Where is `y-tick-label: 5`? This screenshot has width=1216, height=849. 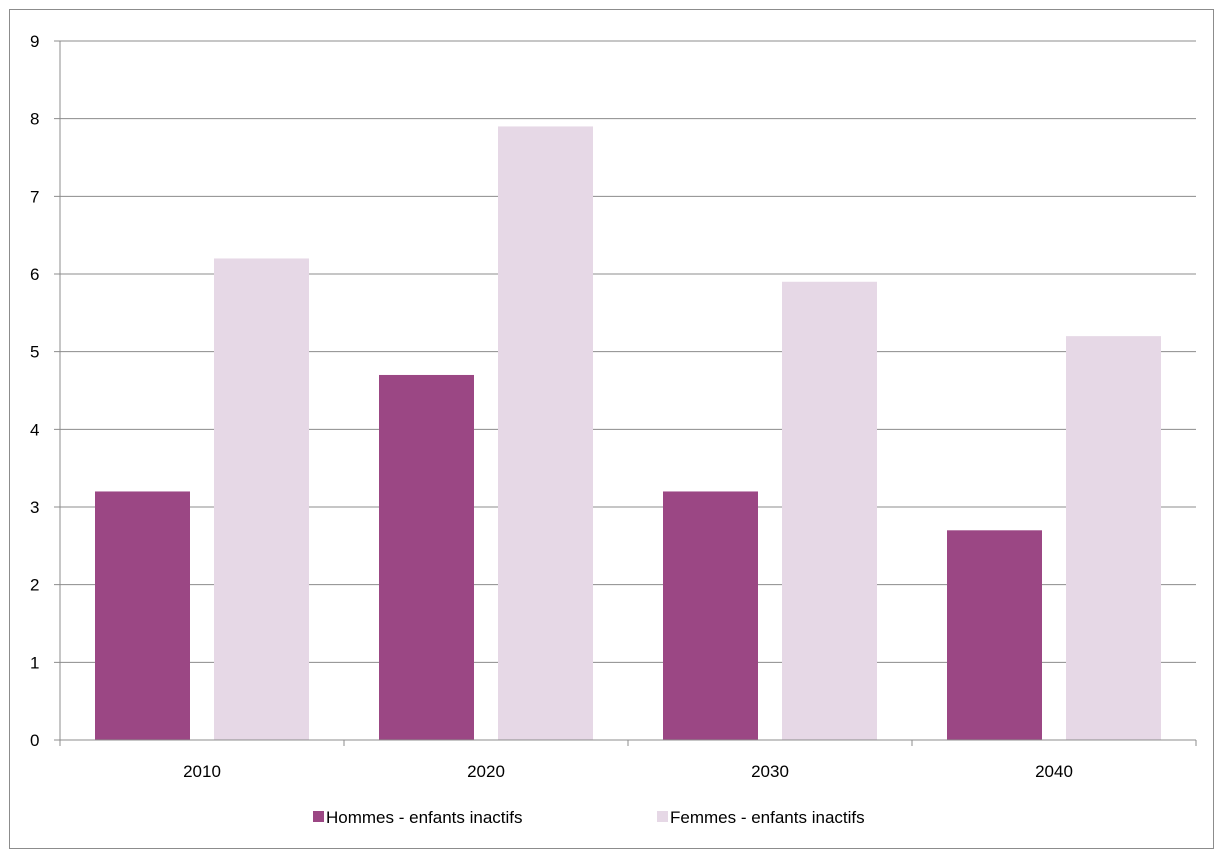
y-tick-label: 5 is located at coordinates (34, 352).